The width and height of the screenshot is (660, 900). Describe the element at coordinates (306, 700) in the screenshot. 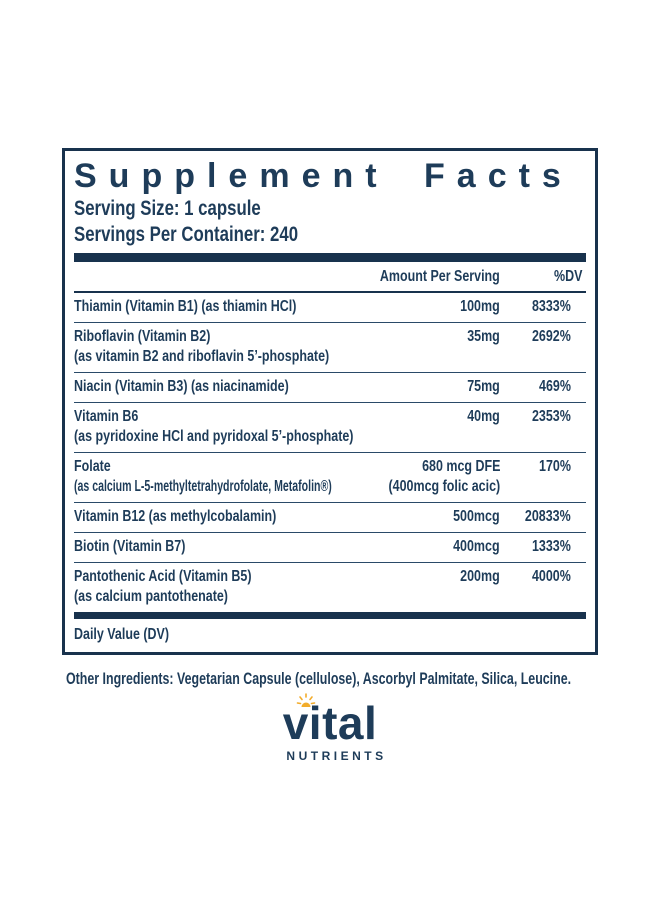

I see `sun-icon` at that location.